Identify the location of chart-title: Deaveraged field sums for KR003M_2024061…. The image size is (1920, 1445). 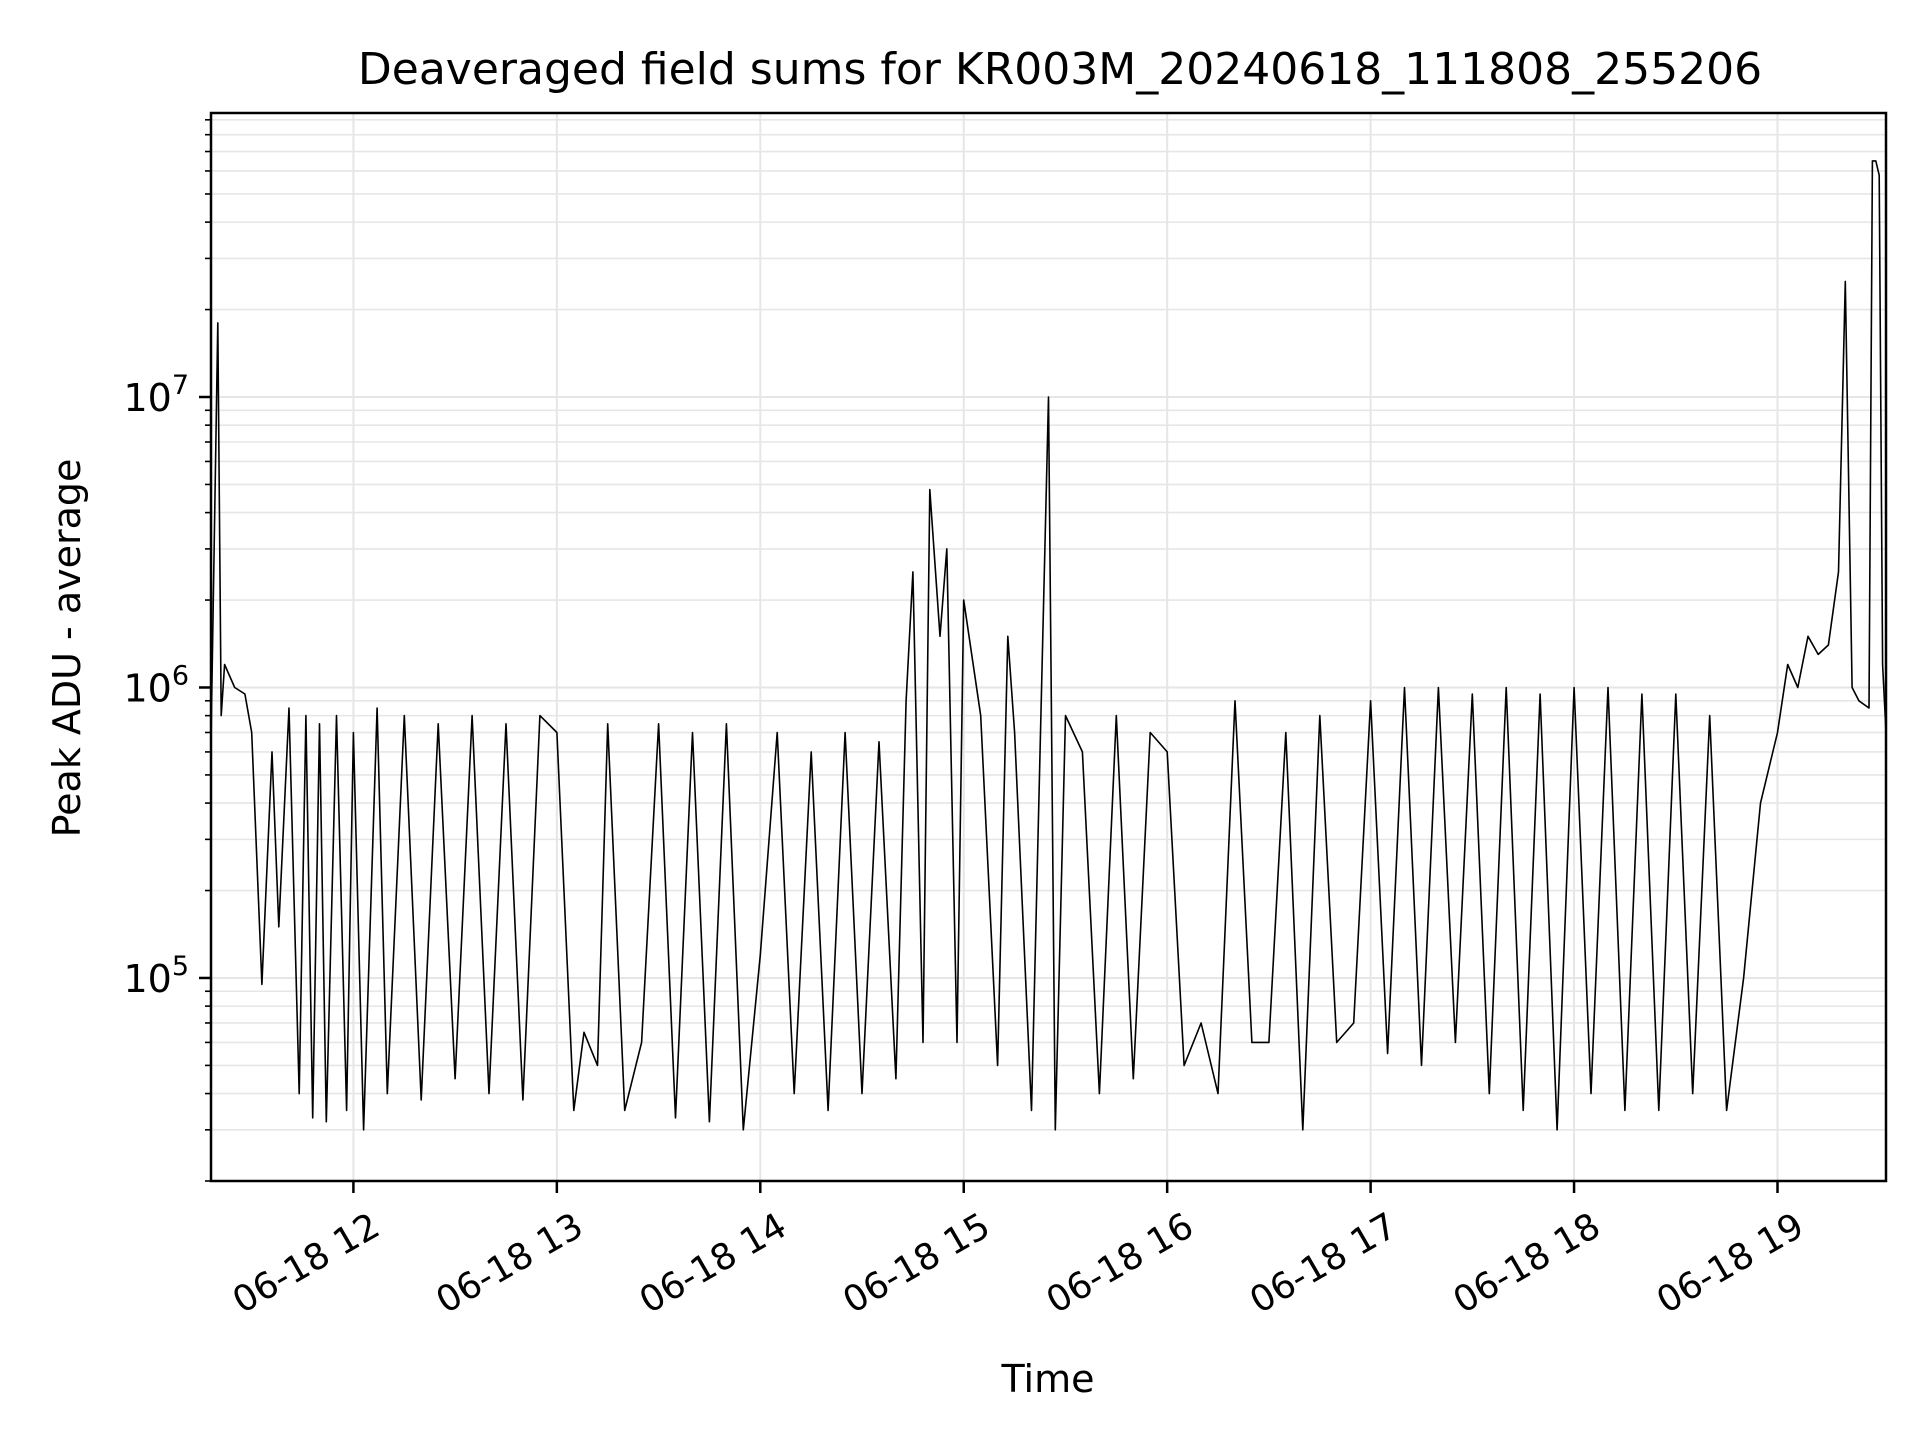
(1060, 69).